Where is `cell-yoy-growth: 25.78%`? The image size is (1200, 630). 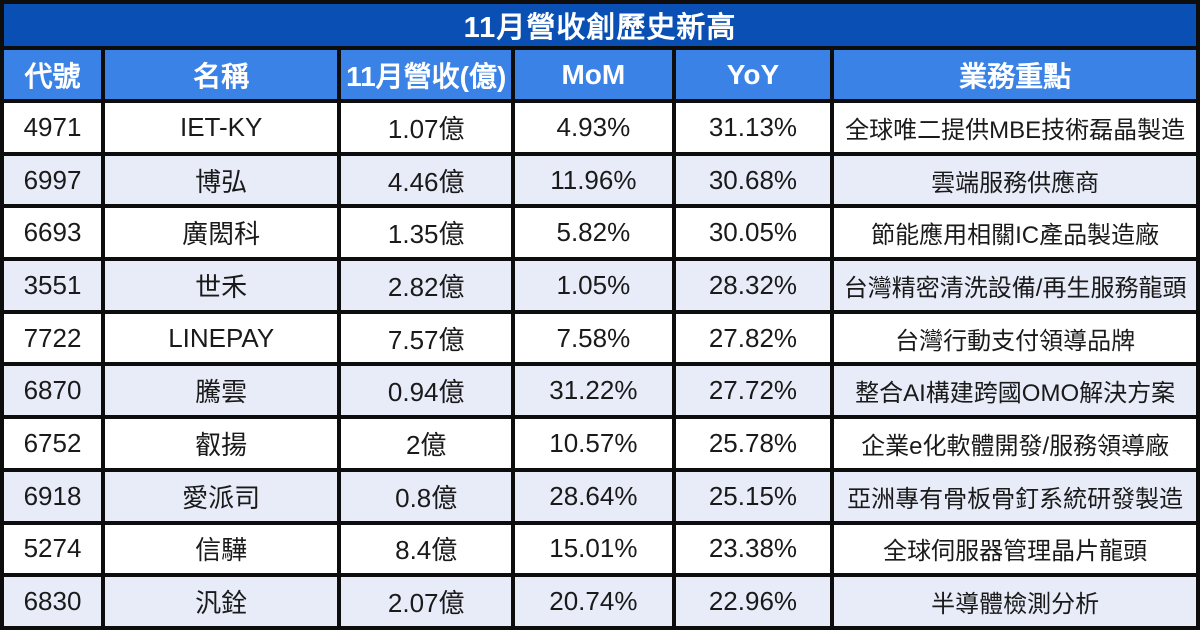 cell-yoy-growth: 25.78% is located at coordinates (753, 443).